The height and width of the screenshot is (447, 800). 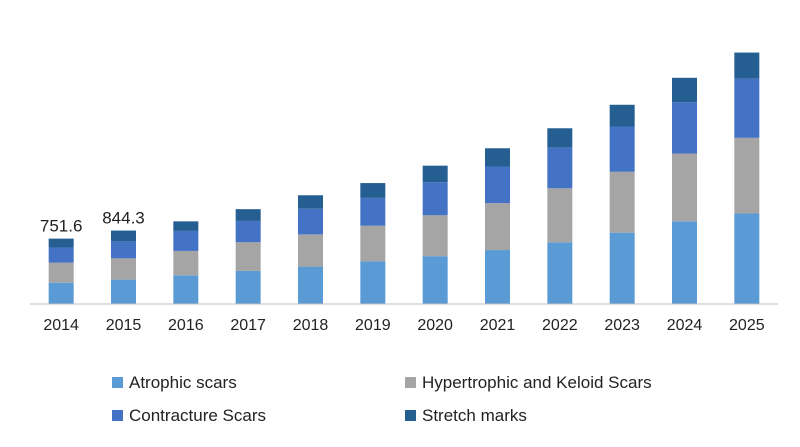 I want to click on legend-label-series-3: Contracture Scars, so click(x=197, y=415).